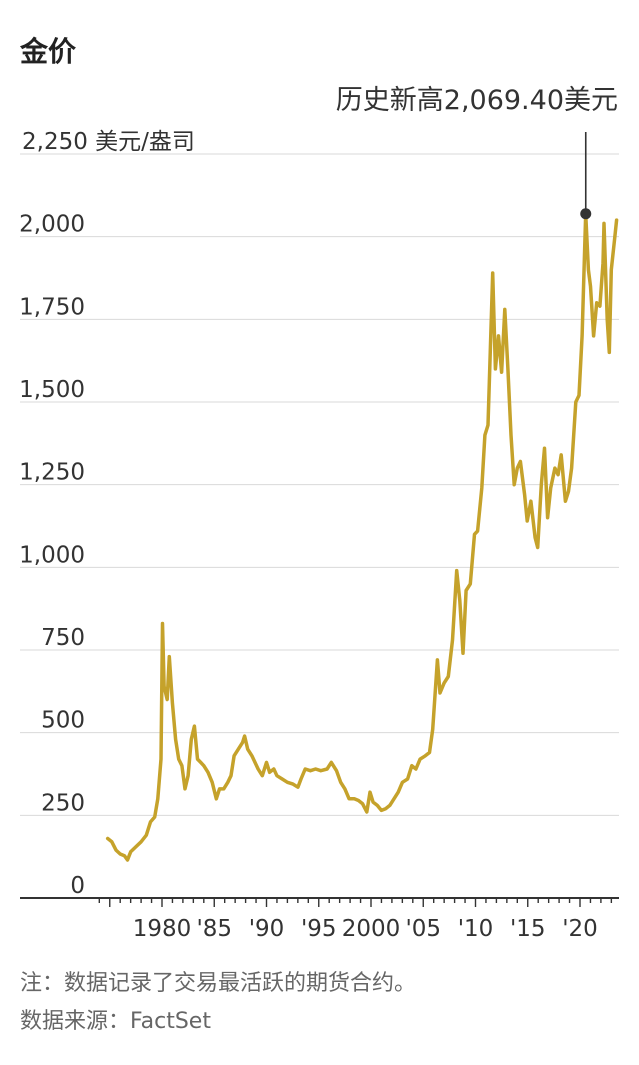  Describe the element at coordinates (319, 902) in the screenshot. I see `x-axis` at that location.